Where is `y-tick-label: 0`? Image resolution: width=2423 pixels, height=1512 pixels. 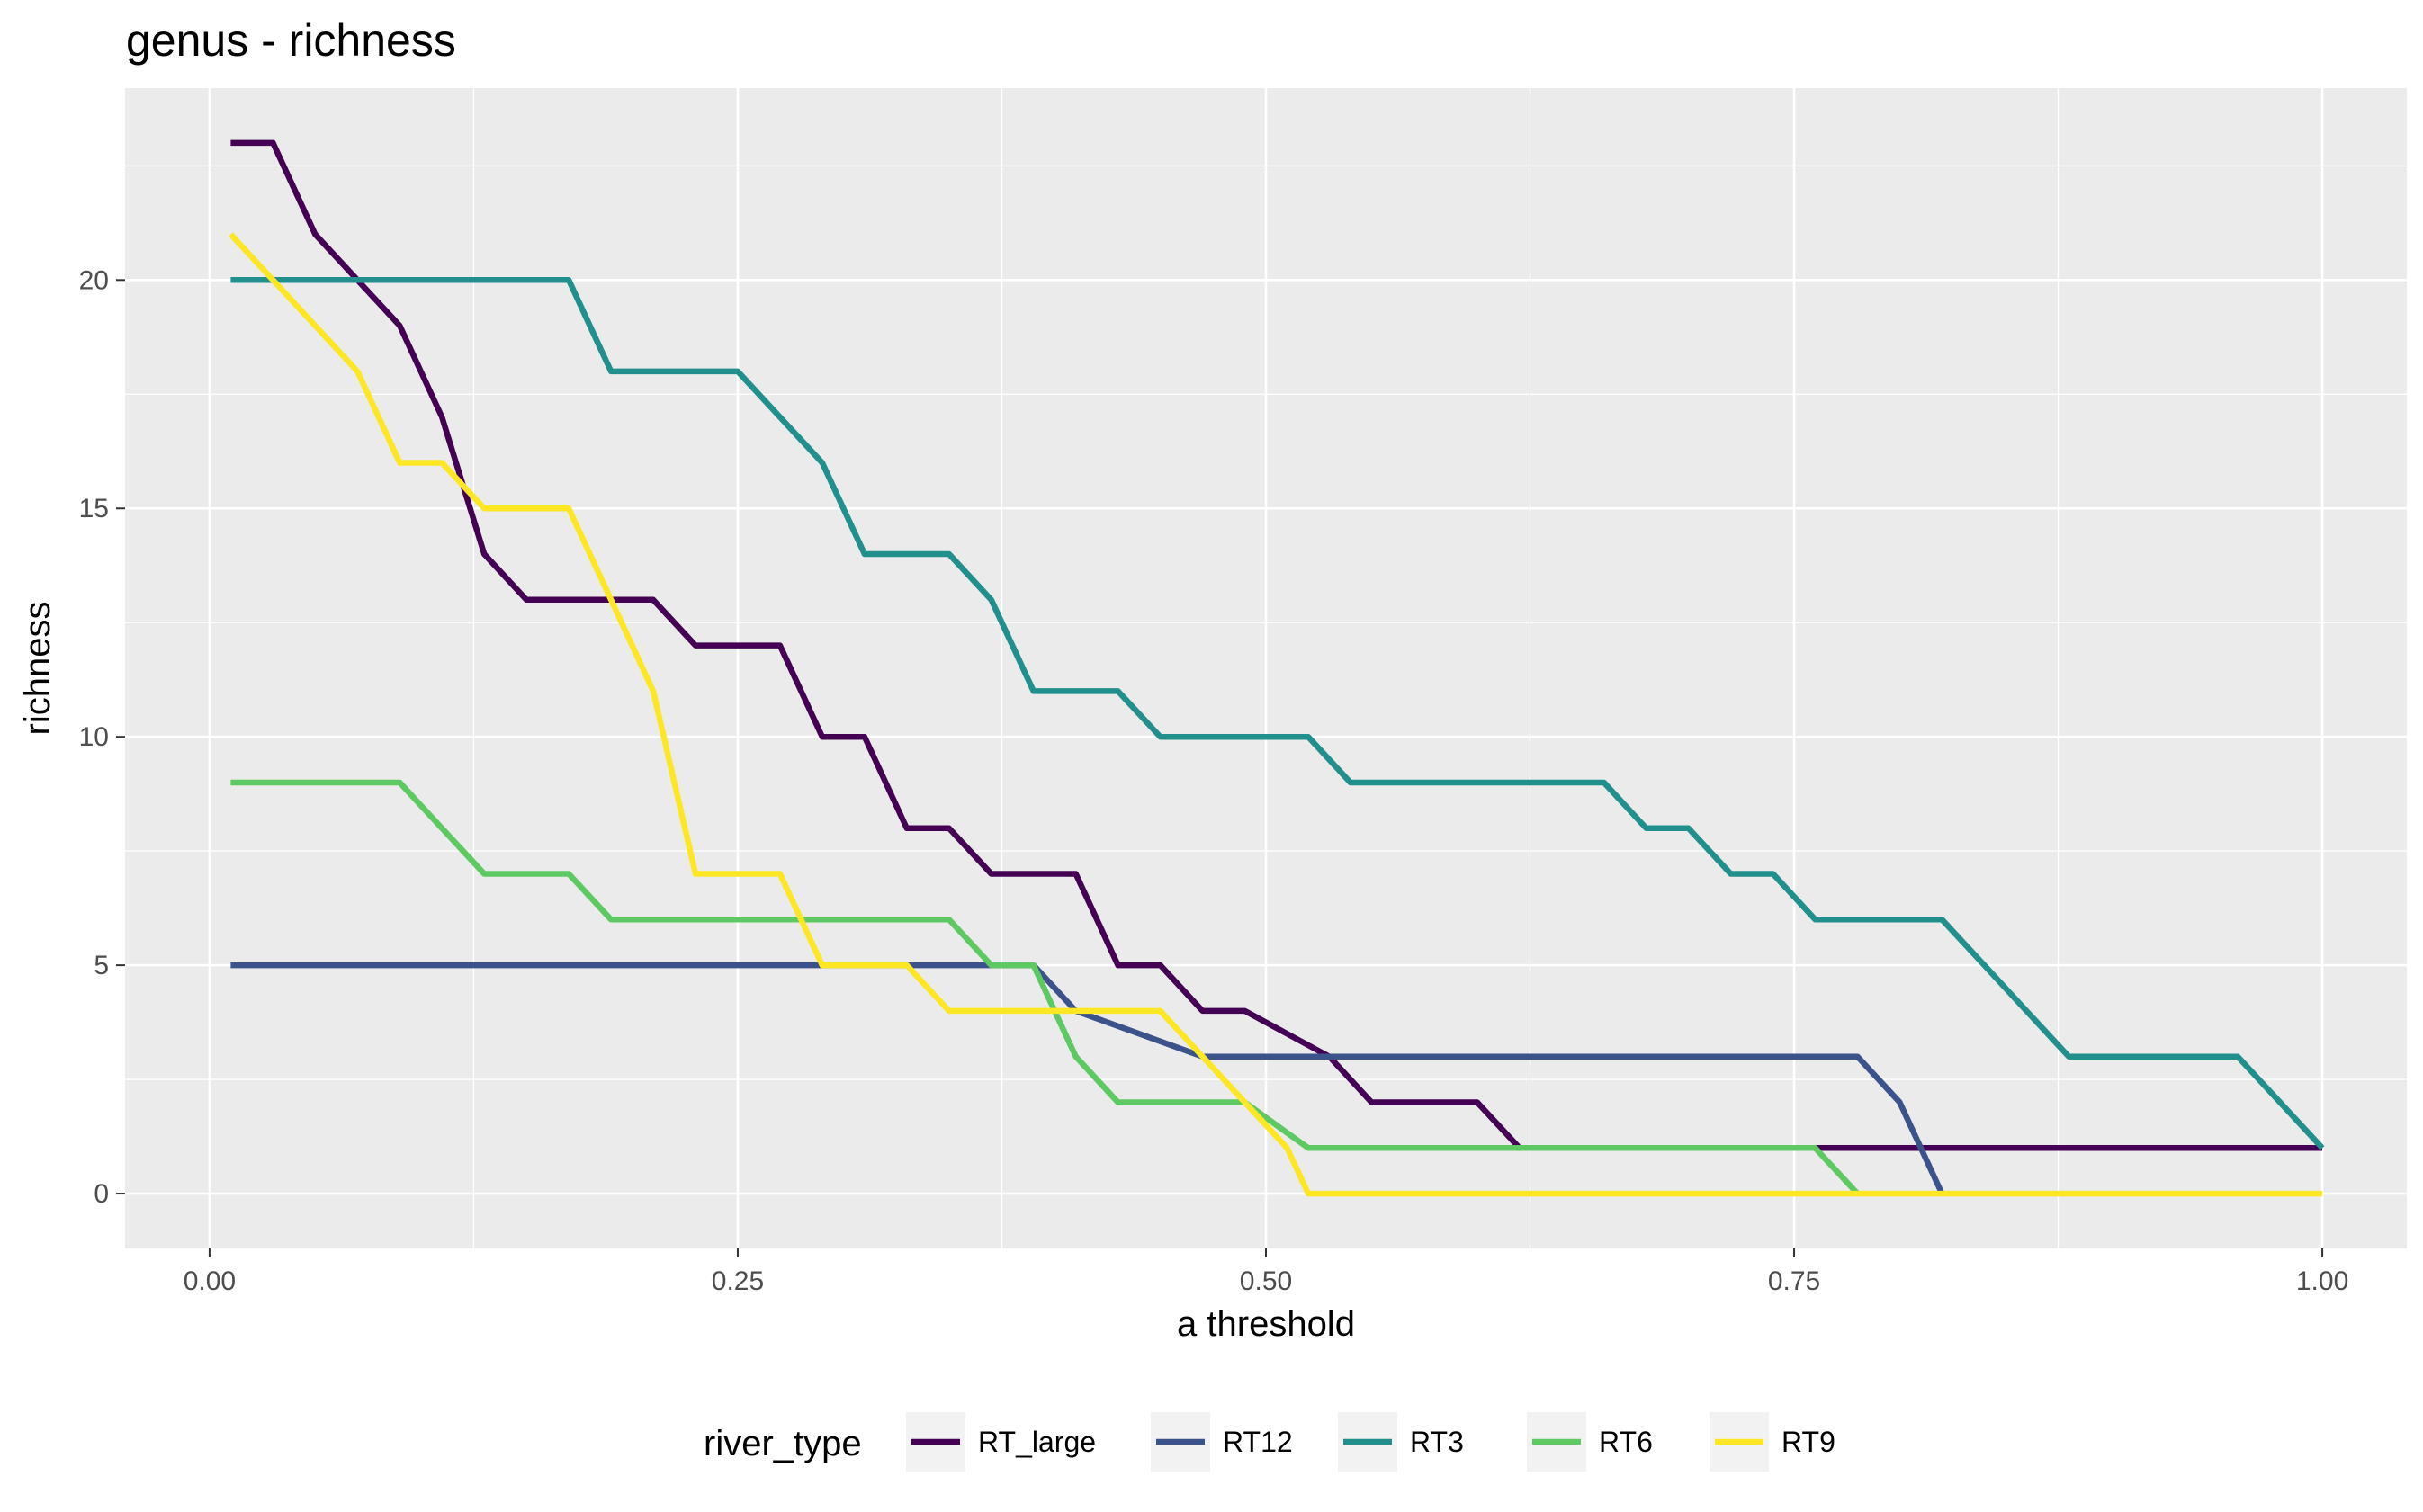 y-tick-label: 0 is located at coordinates (101, 1194).